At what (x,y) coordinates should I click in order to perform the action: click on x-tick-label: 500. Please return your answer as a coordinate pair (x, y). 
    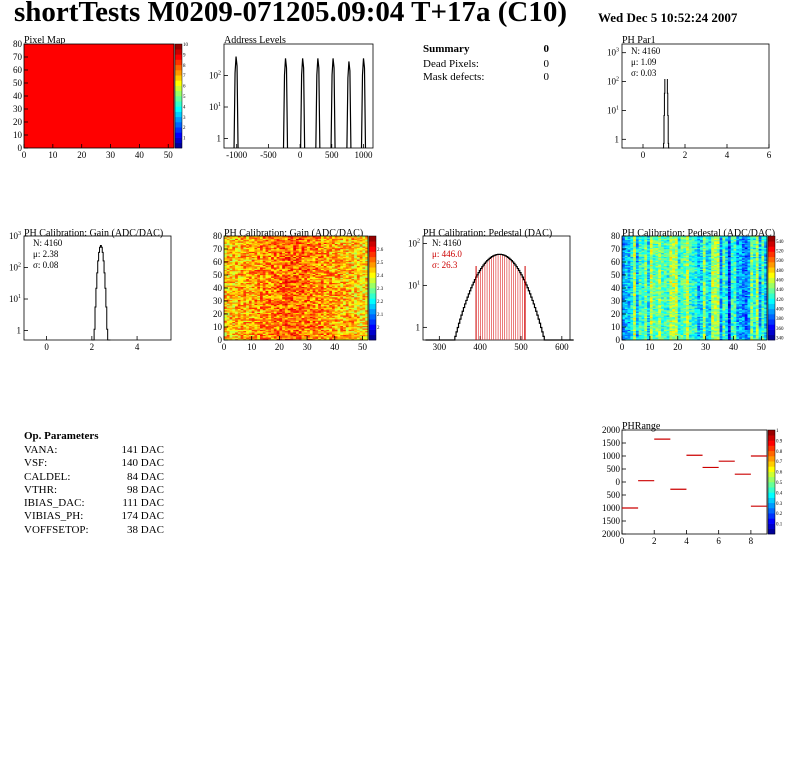
    Looking at the image, I should click on (332, 155).